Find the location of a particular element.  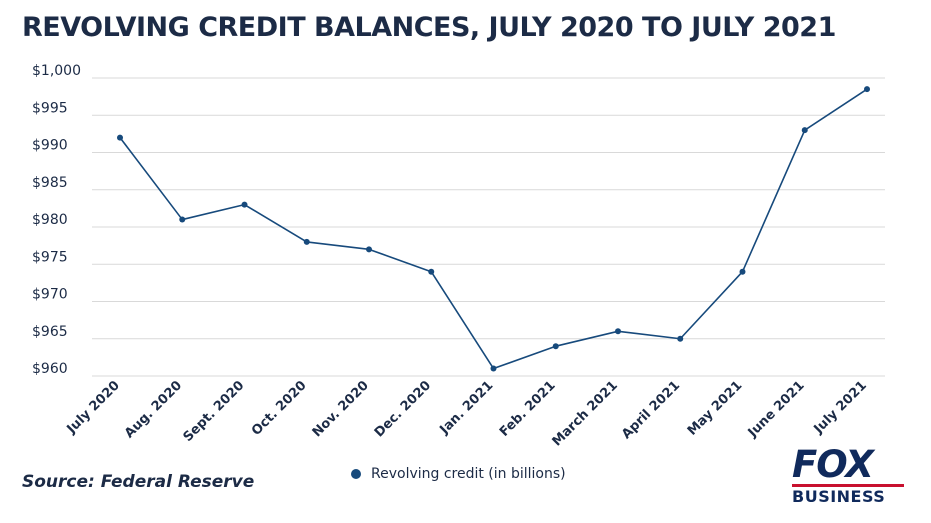

x-tick-label: April 2021 is located at coordinates (651, 410).